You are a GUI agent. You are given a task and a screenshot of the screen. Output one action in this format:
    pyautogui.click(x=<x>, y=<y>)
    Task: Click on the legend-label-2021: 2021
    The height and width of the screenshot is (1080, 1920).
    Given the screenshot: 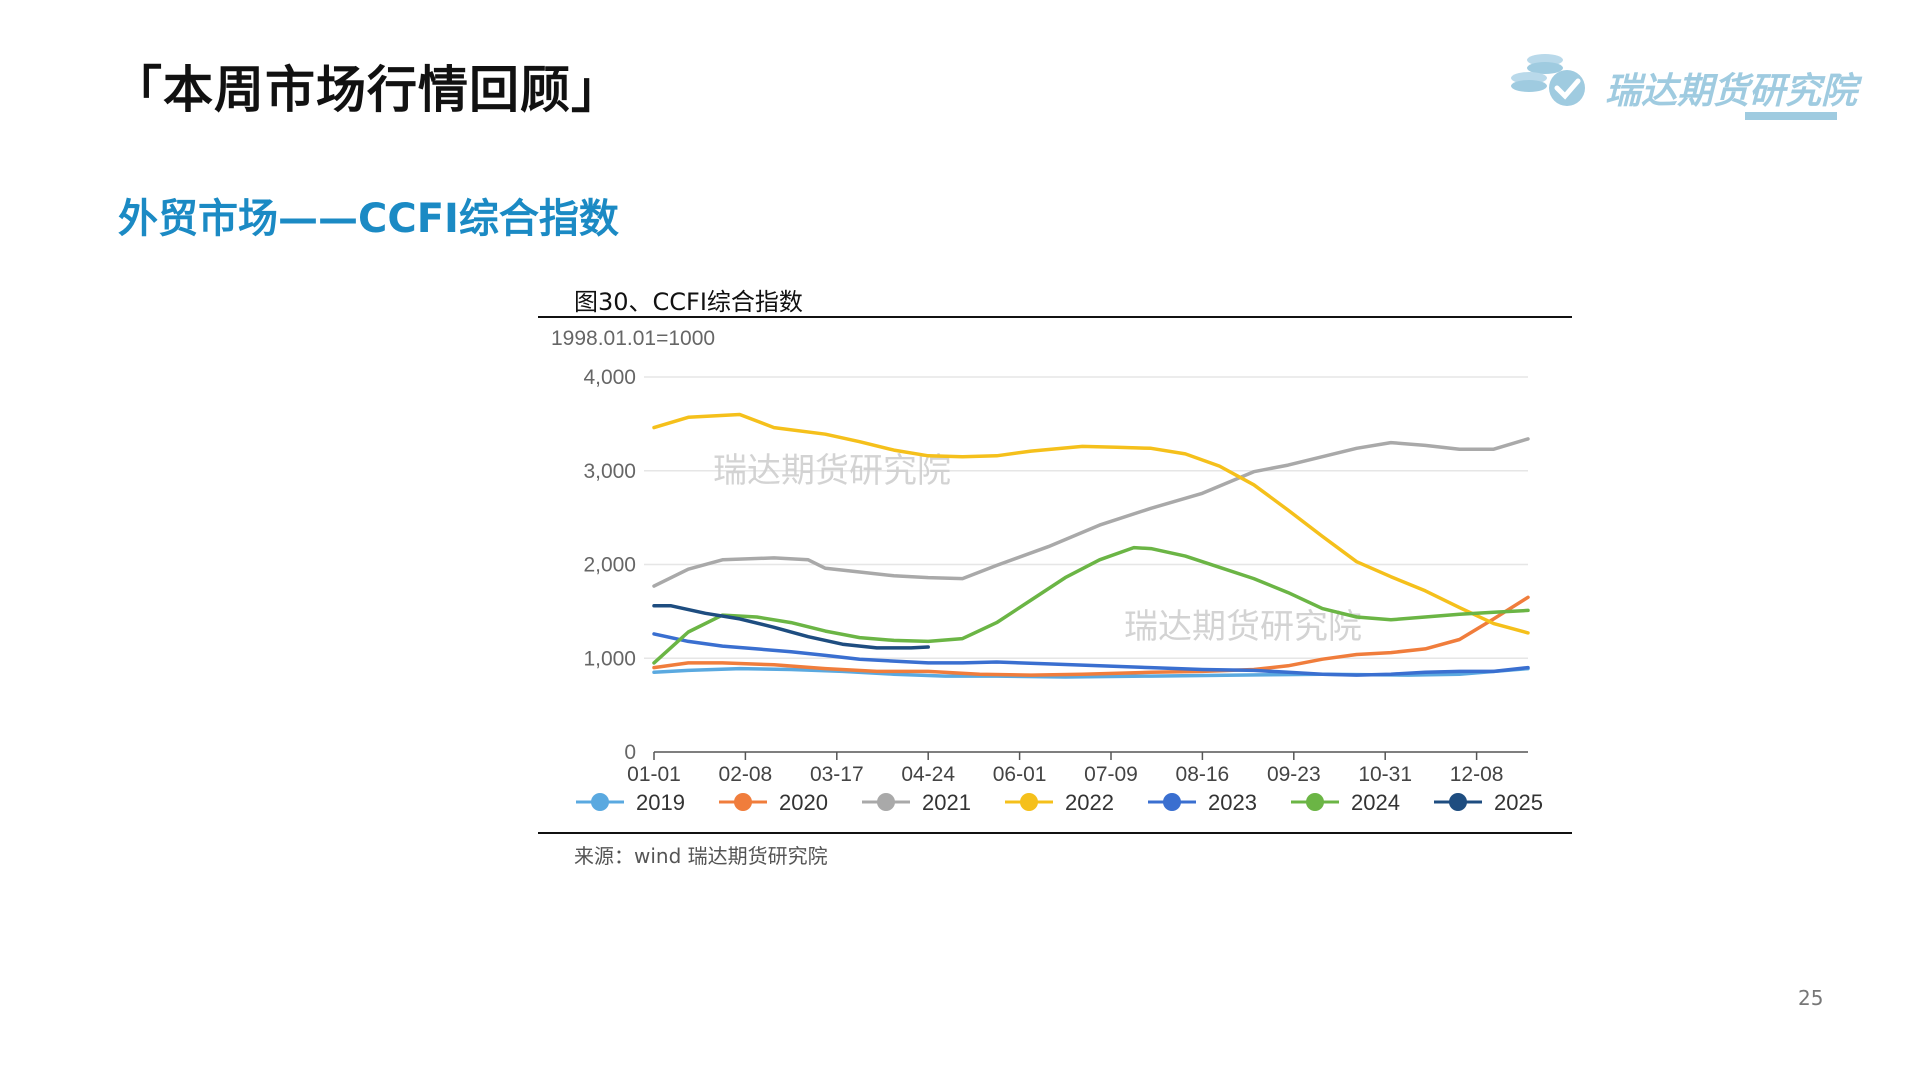 What is the action you would take?
    pyautogui.click(x=946, y=802)
    